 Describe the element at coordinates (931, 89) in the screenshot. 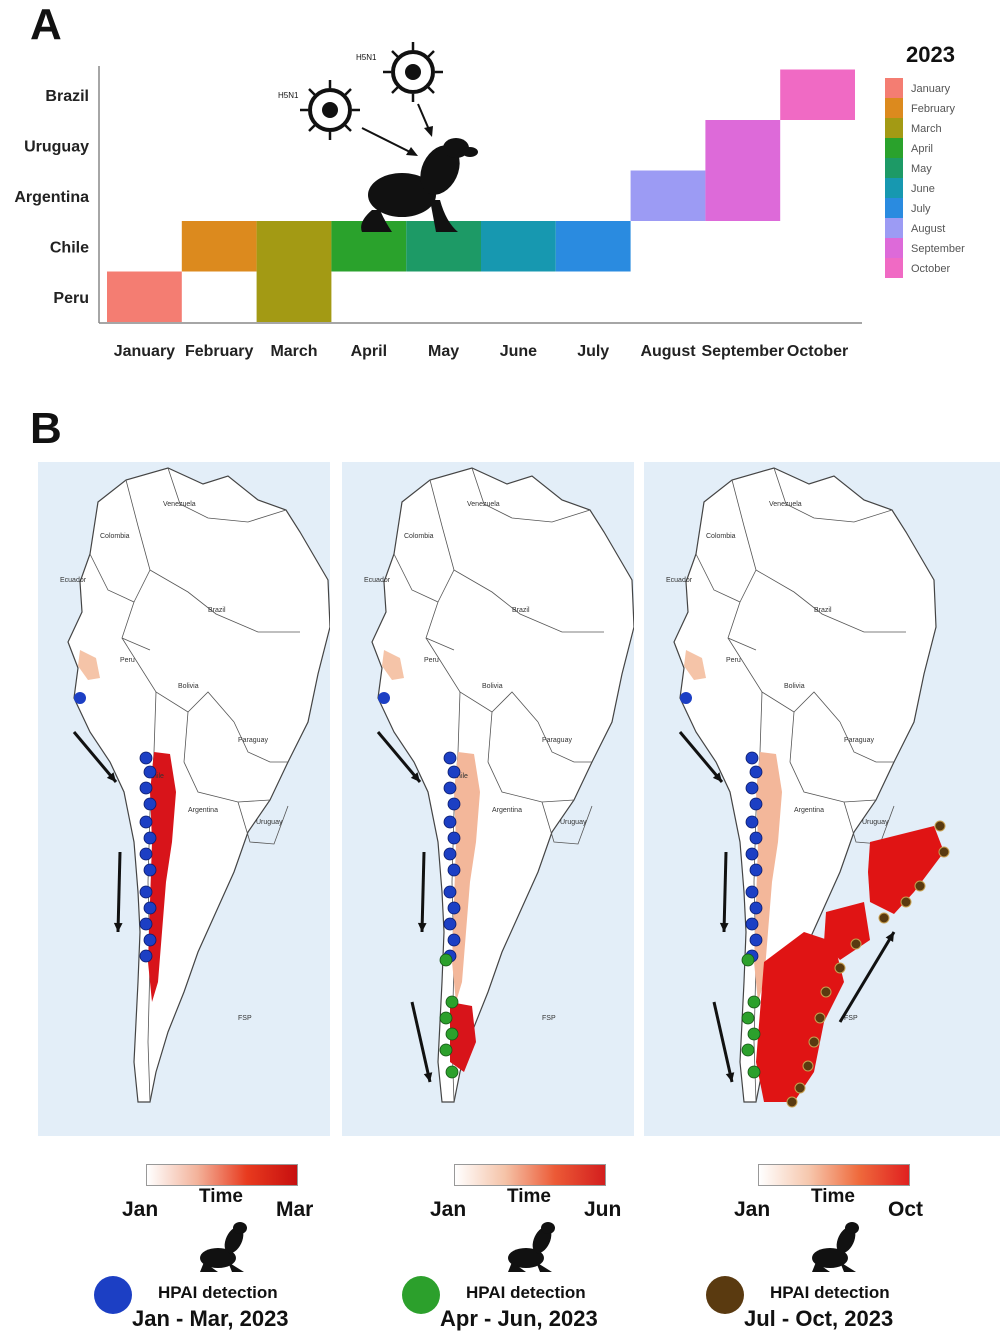

I see `legend-label: January` at that location.